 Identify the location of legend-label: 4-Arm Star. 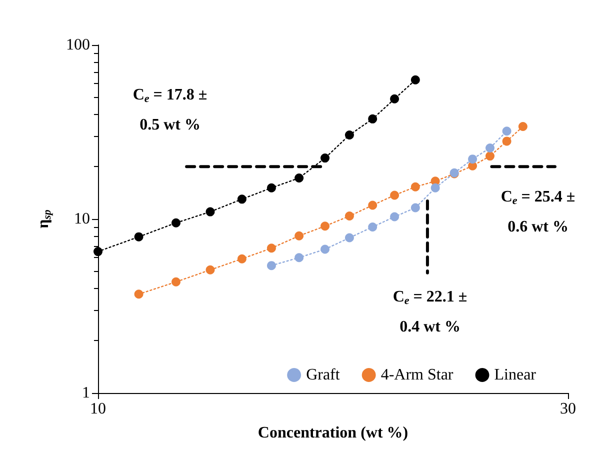
(417, 375).